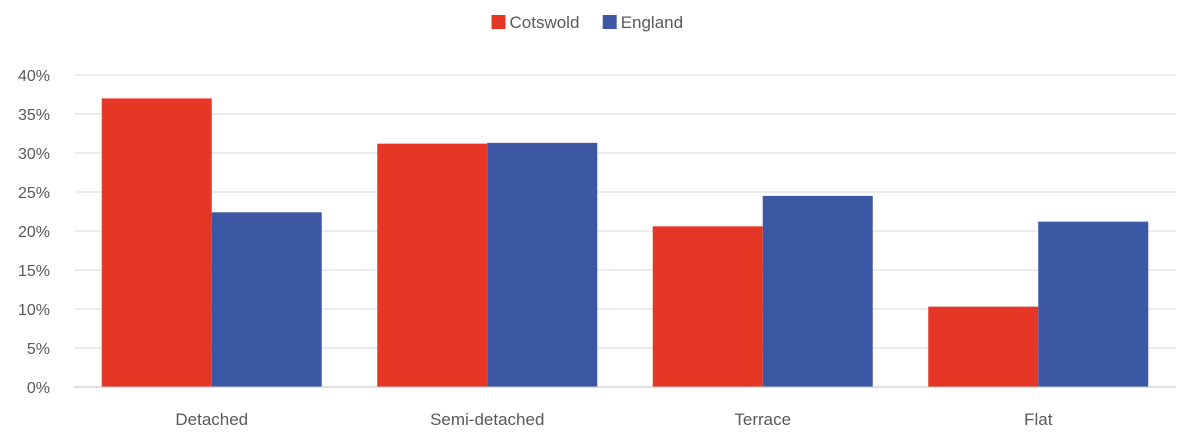  Describe the element at coordinates (1093, 304) in the screenshot. I see `bar-england-flat` at that location.